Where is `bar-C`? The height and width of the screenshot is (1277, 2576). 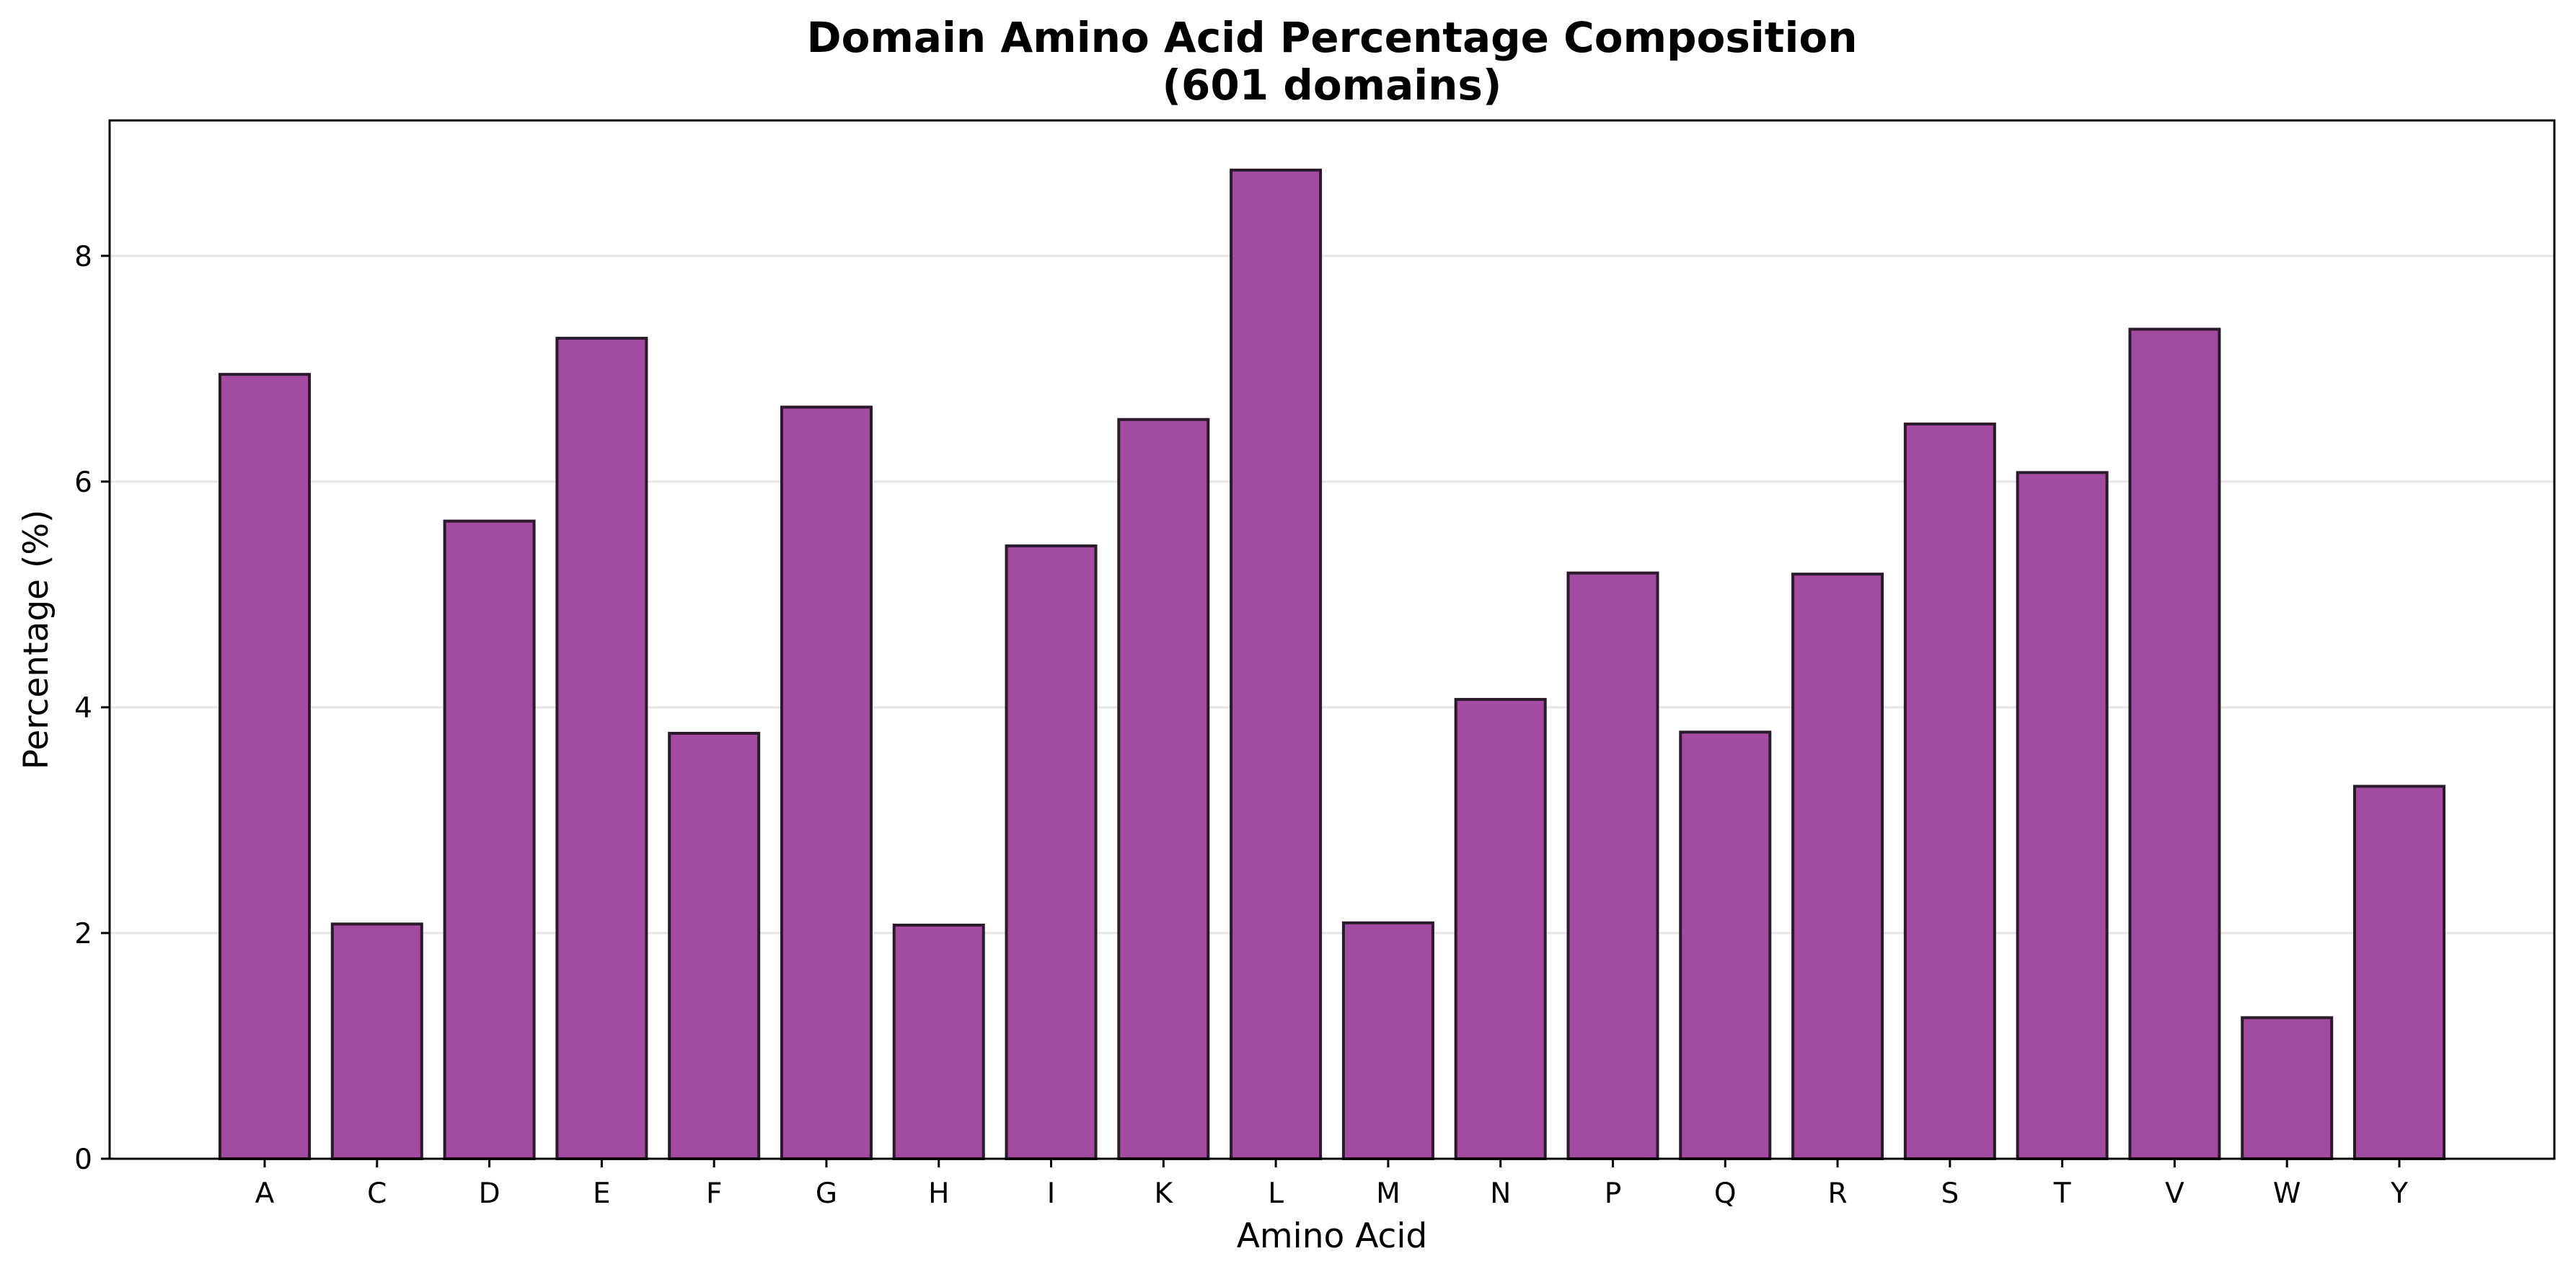
bar-C is located at coordinates (376, 1041).